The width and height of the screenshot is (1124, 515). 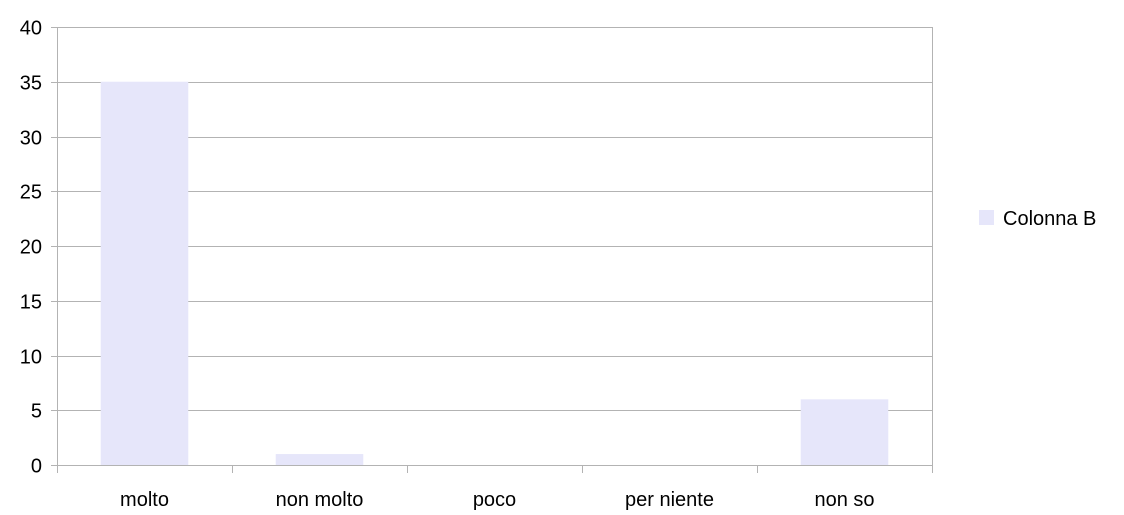 I want to click on y-tick-label-5: 5, so click(x=36, y=412).